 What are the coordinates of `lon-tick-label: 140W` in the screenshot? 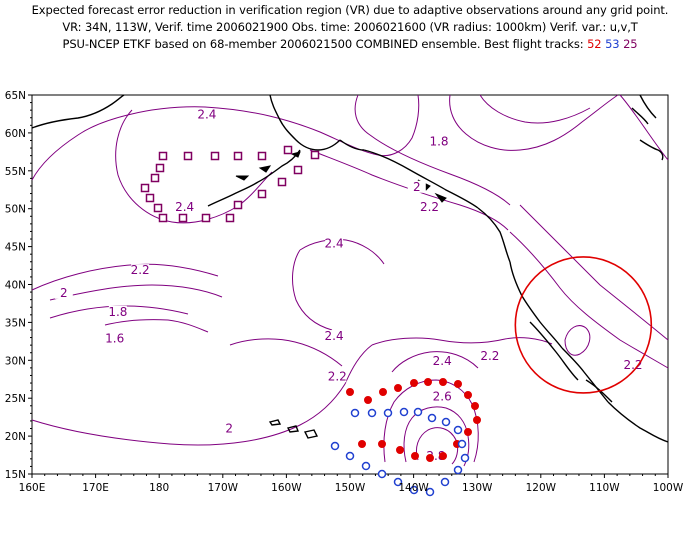 It's located at (413, 488).